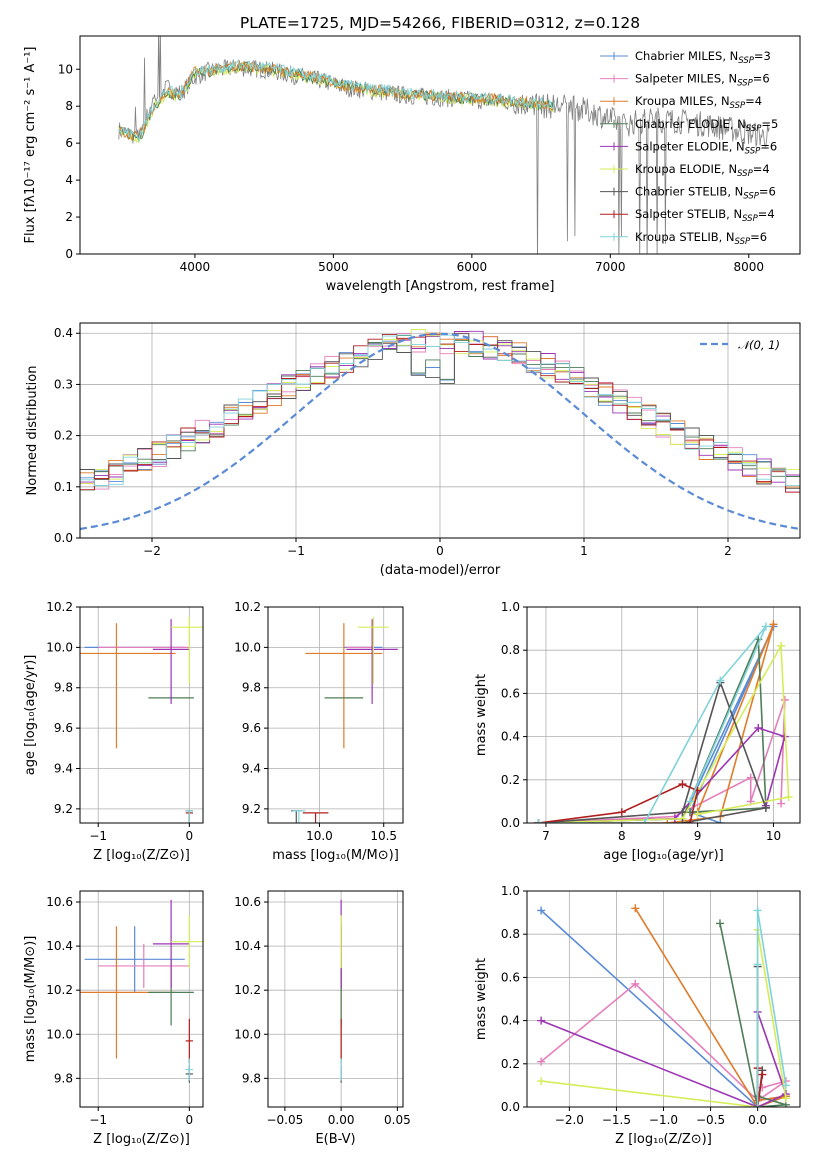  Describe the element at coordinates (65, 69) in the screenshot. I see `y-tick-label: 10` at that location.